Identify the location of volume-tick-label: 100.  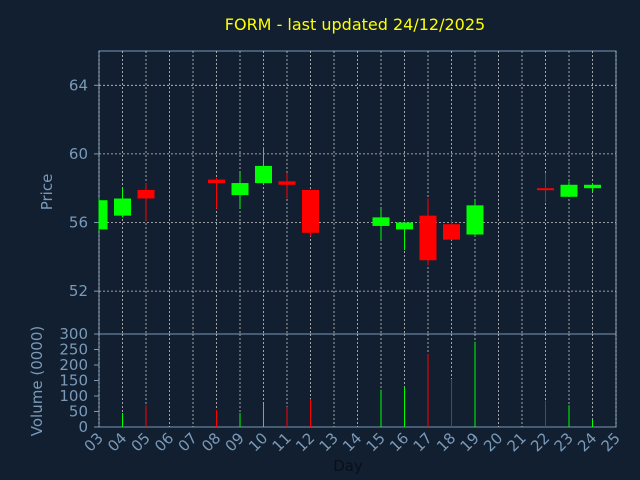
(73, 396).